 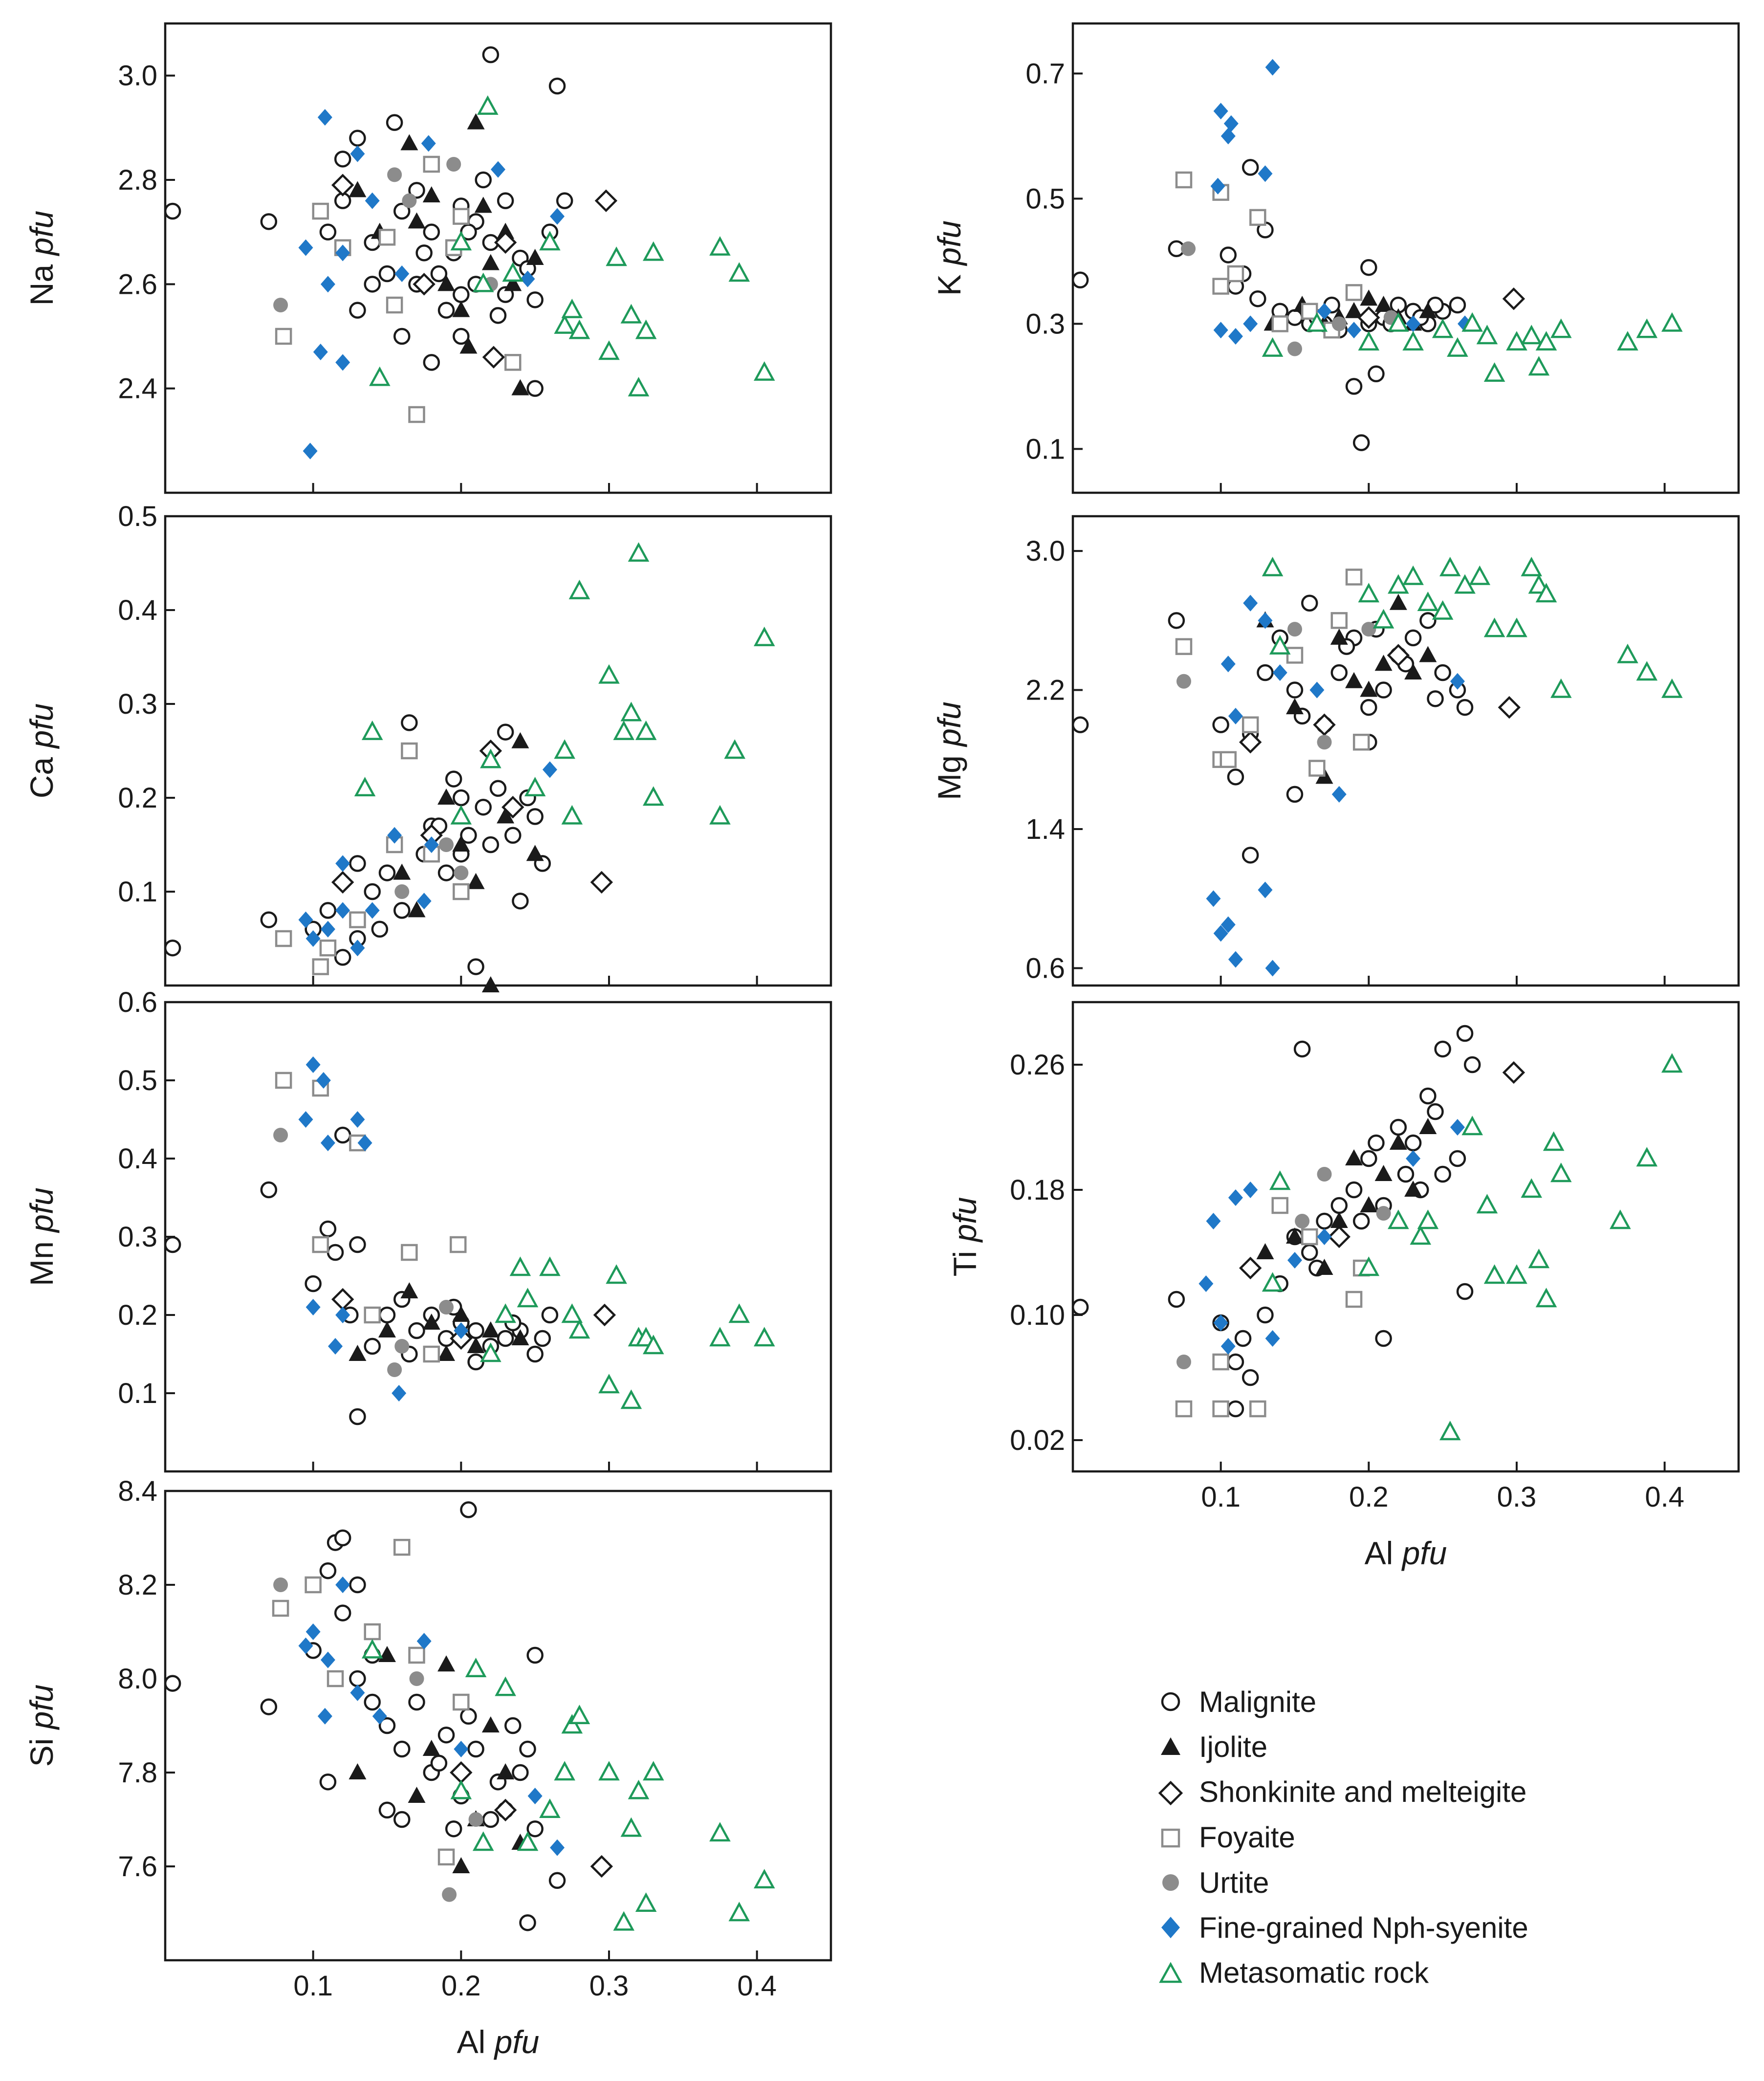 I want to click on na-series-metasomatic-rock, so click(x=572, y=245).